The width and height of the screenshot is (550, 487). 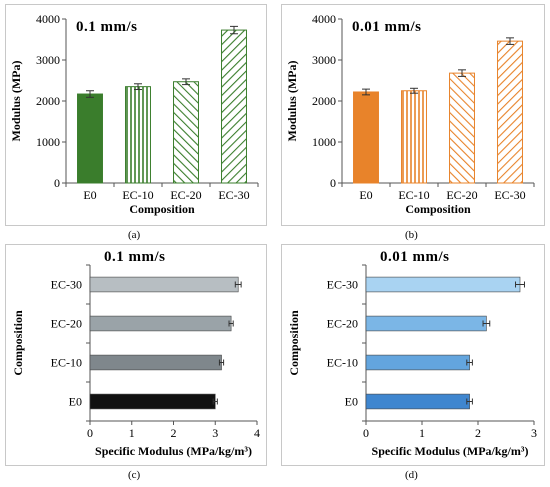 What do you see at coordinates (134, 475) in the screenshot?
I see `caption-c: (c)` at bounding box center [134, 475].